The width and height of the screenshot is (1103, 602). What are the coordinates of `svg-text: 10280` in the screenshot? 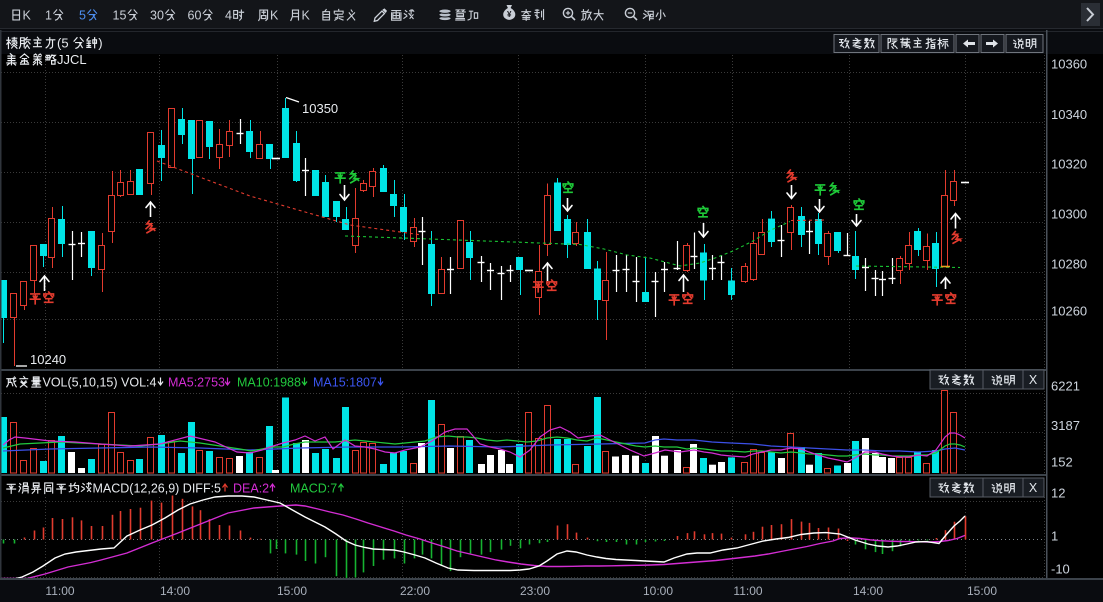 It's located at (1069, 264).